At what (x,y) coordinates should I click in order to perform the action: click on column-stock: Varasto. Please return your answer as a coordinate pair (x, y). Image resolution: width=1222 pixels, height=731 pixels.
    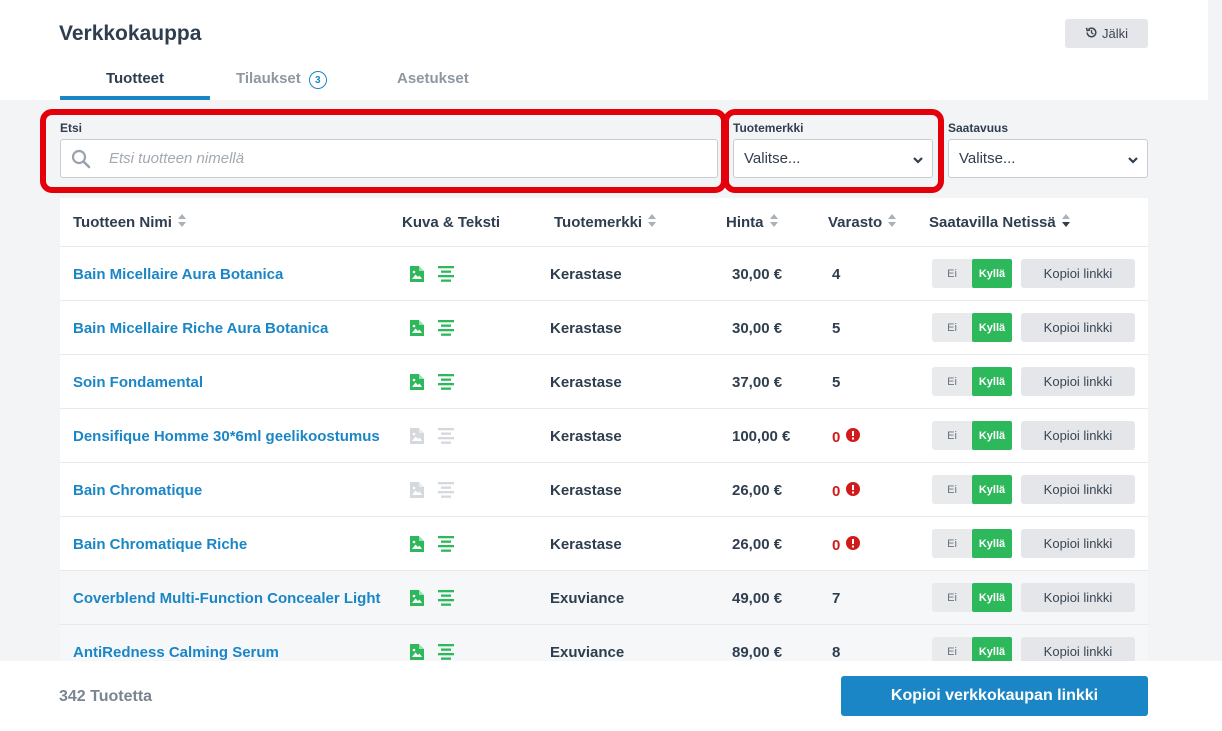
    Looking at the image, I should click on (862, 222).